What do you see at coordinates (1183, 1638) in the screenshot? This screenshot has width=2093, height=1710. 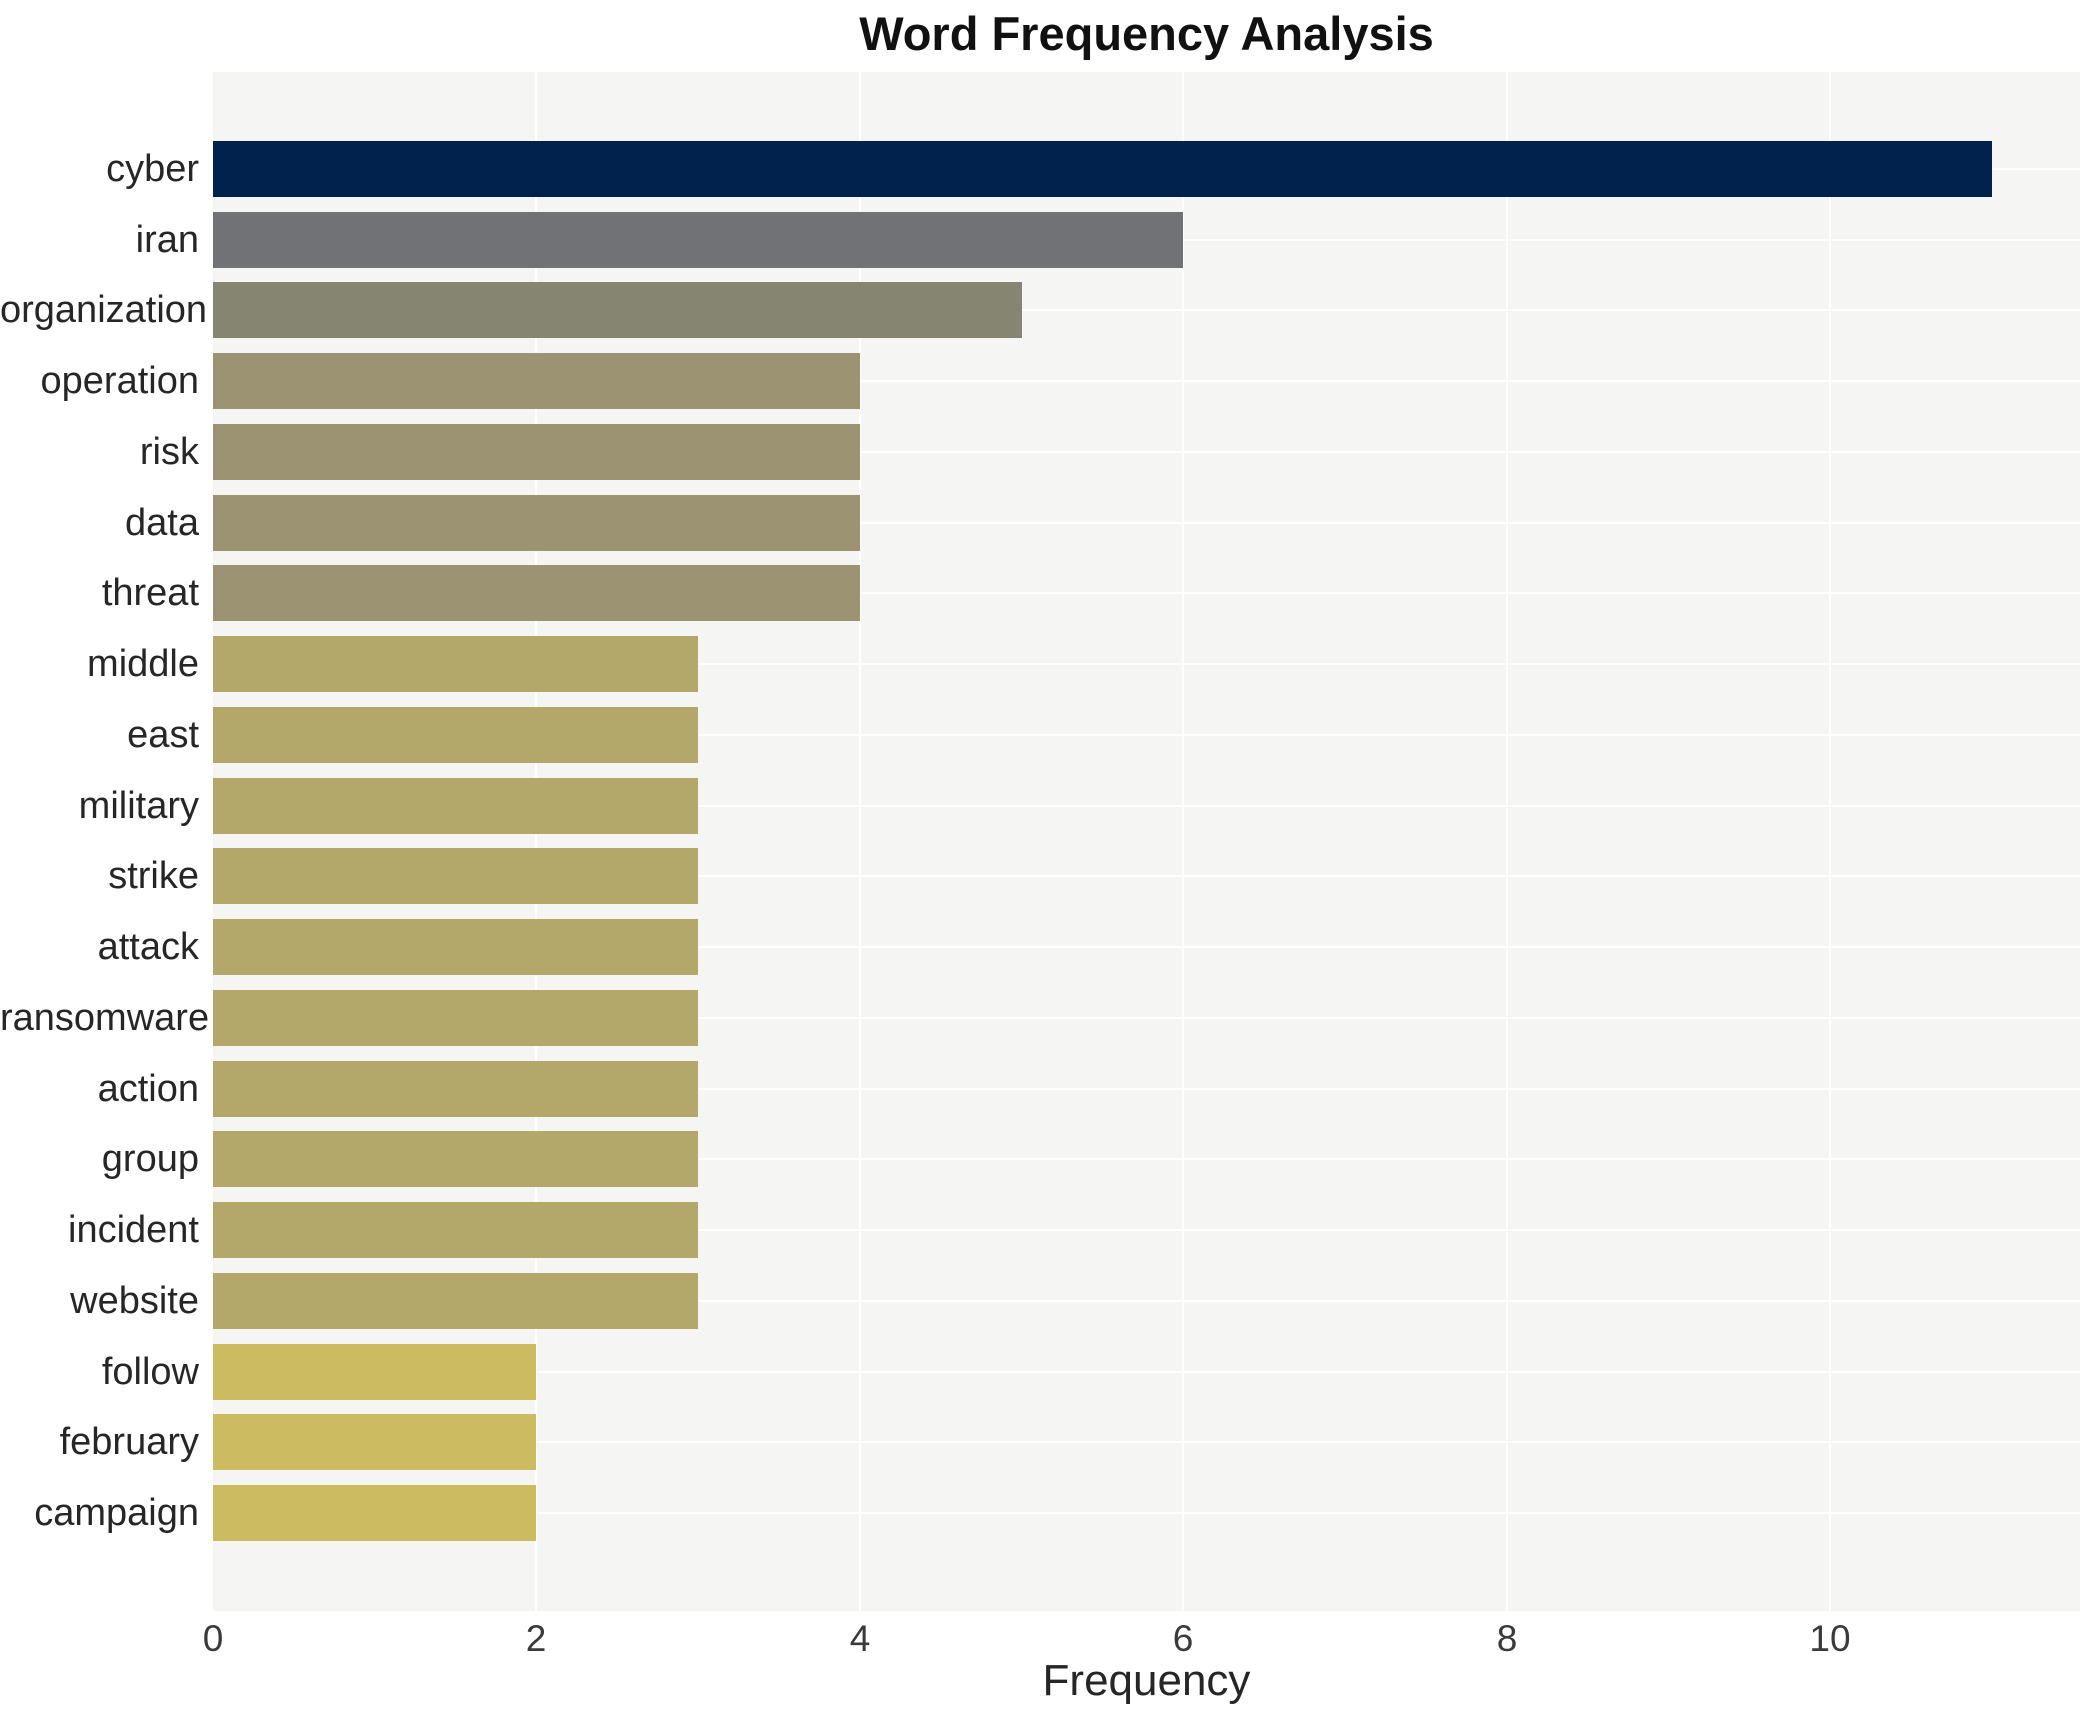 I see `x-tick-6: 6` at bounding box center [1183, 1638].